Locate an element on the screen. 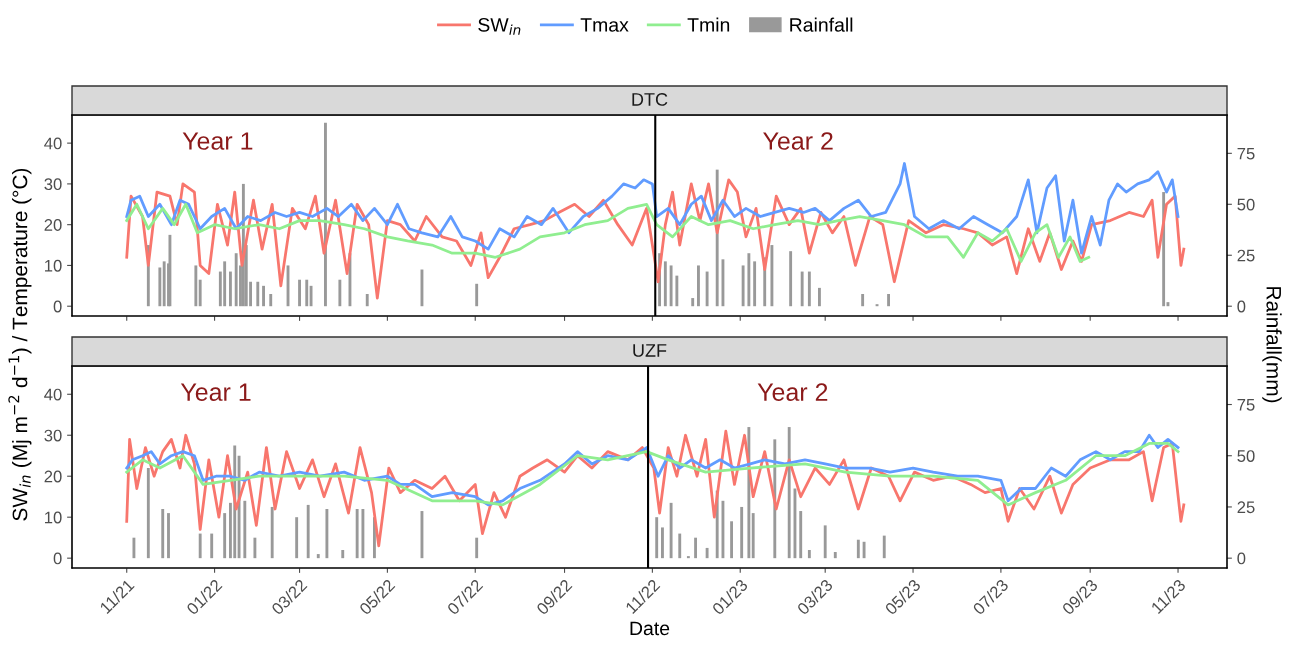 This screenshot has width=1292, height=650. chart-title: UZF is located at coordinates (650, 350).